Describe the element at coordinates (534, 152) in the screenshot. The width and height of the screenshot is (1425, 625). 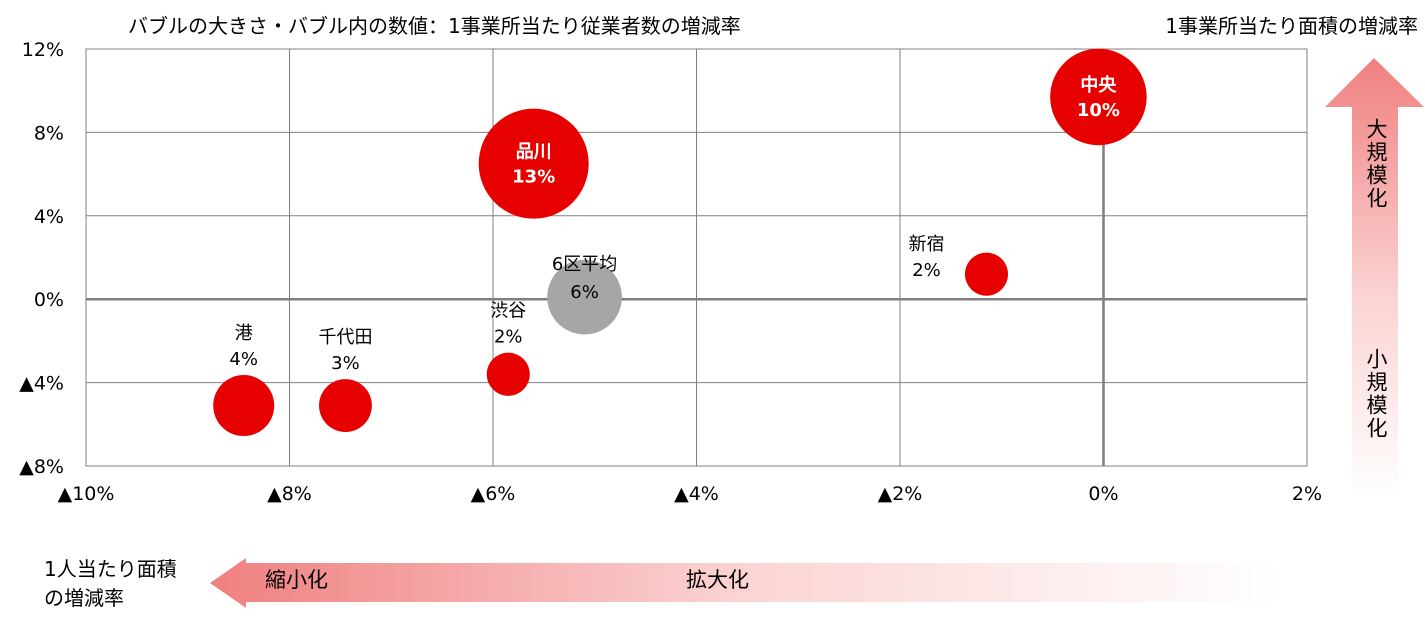
I see `bubble-name-label: 品川` at that location.